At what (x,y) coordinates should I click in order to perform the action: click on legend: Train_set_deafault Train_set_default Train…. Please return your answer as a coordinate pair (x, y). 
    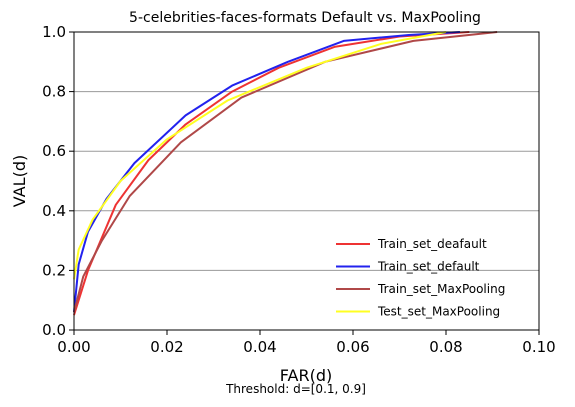
    Looking at the image, I should click on (420, 278).